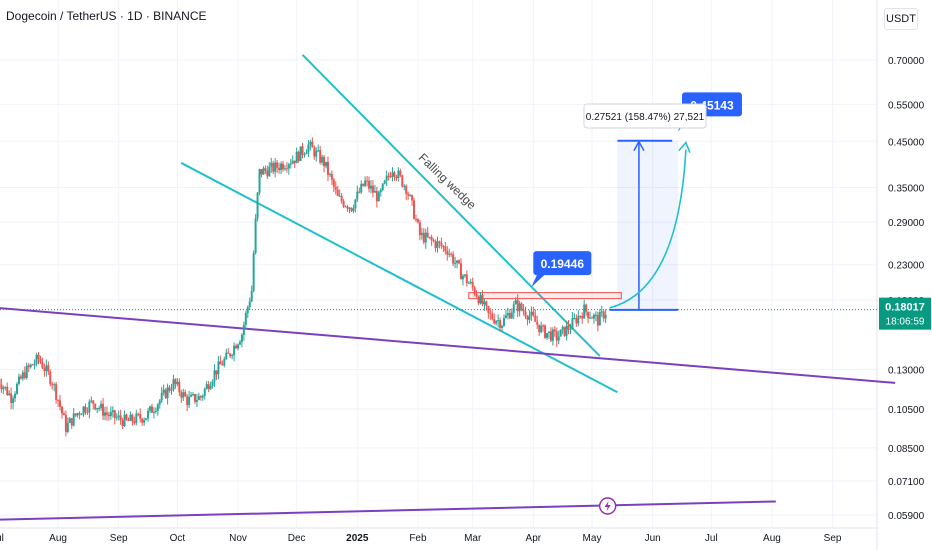  Describe the element at coordinates (906, 61) in the screenshot. I see `y-tick-label: 0.70000` at that location.